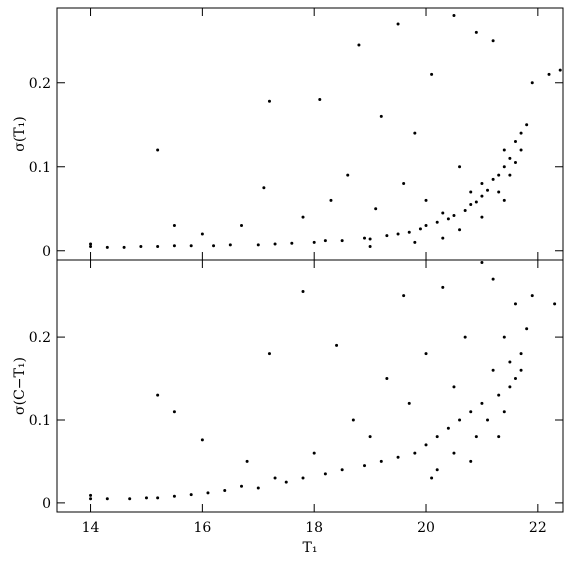  Describe the element at coordinates (20, 133) in the screenshot. I see `y-axis-label: σ(T₁)` at that location.